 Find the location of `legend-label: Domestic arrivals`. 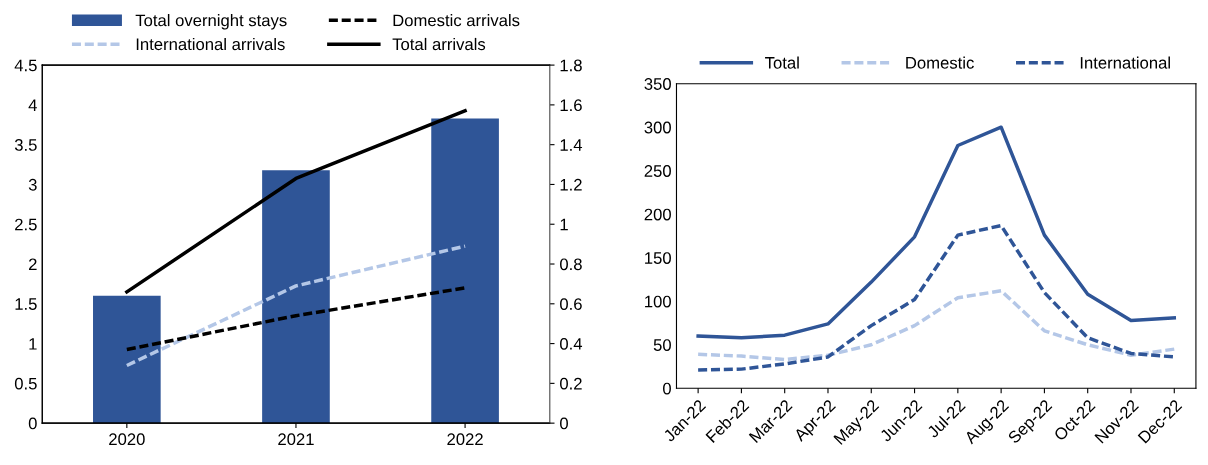

legend-label: Domestic arrivals is located at coordinates (456, 20).